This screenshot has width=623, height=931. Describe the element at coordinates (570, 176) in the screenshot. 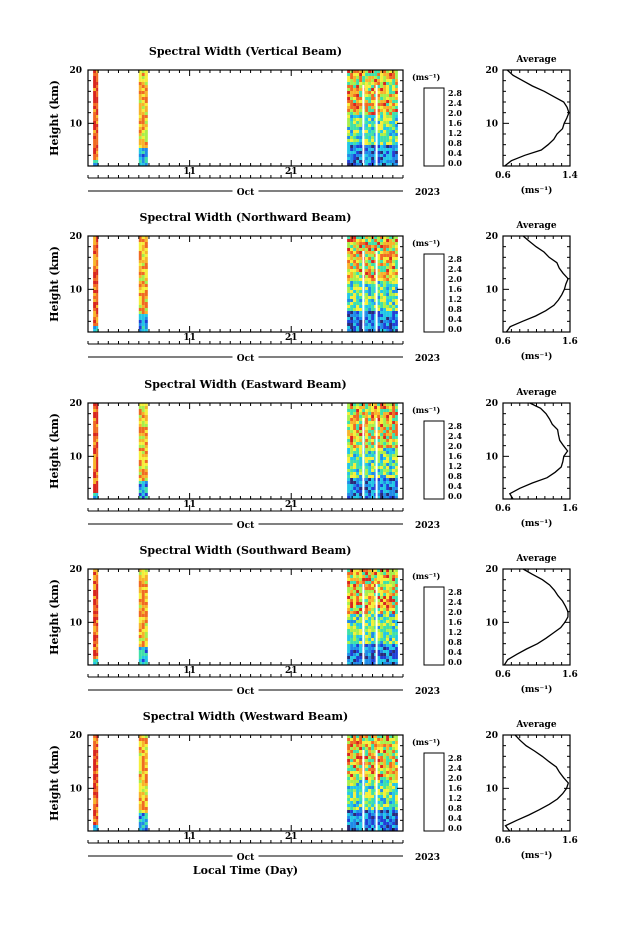

I see `profile-x-tick-label: 1.4` at that location.